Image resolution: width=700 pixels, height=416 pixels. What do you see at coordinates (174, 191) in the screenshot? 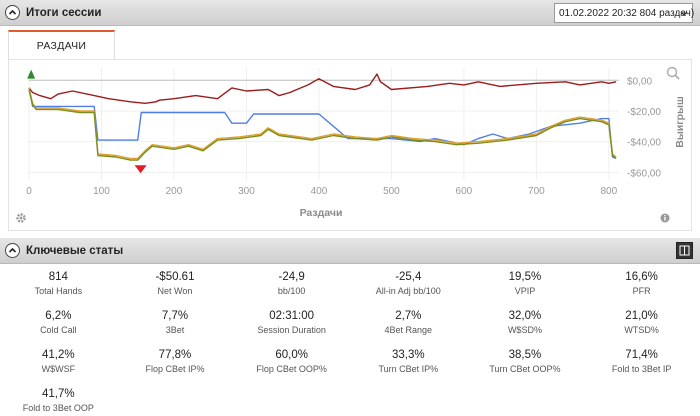
I see `x-tick-label: 200` at bounding box center [174, 191].